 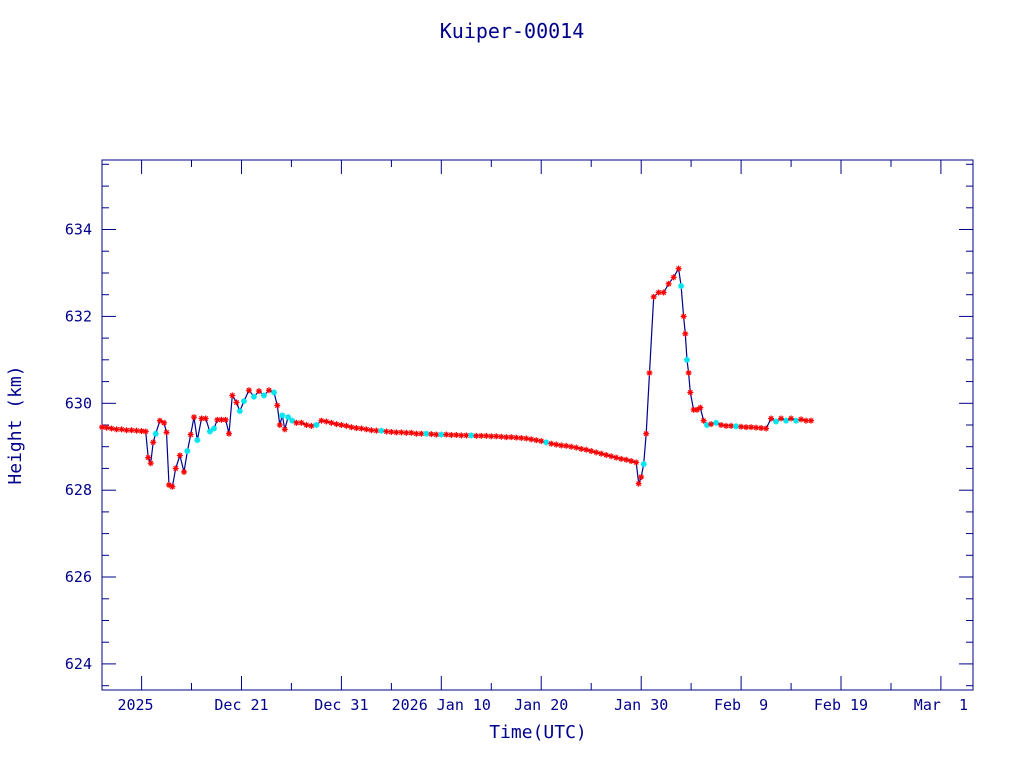 What do you see at coordinates (441, 705) in the screenshot?
I see `x-tick-label: 2026 Jan 10` at bounding box center [441, 705].